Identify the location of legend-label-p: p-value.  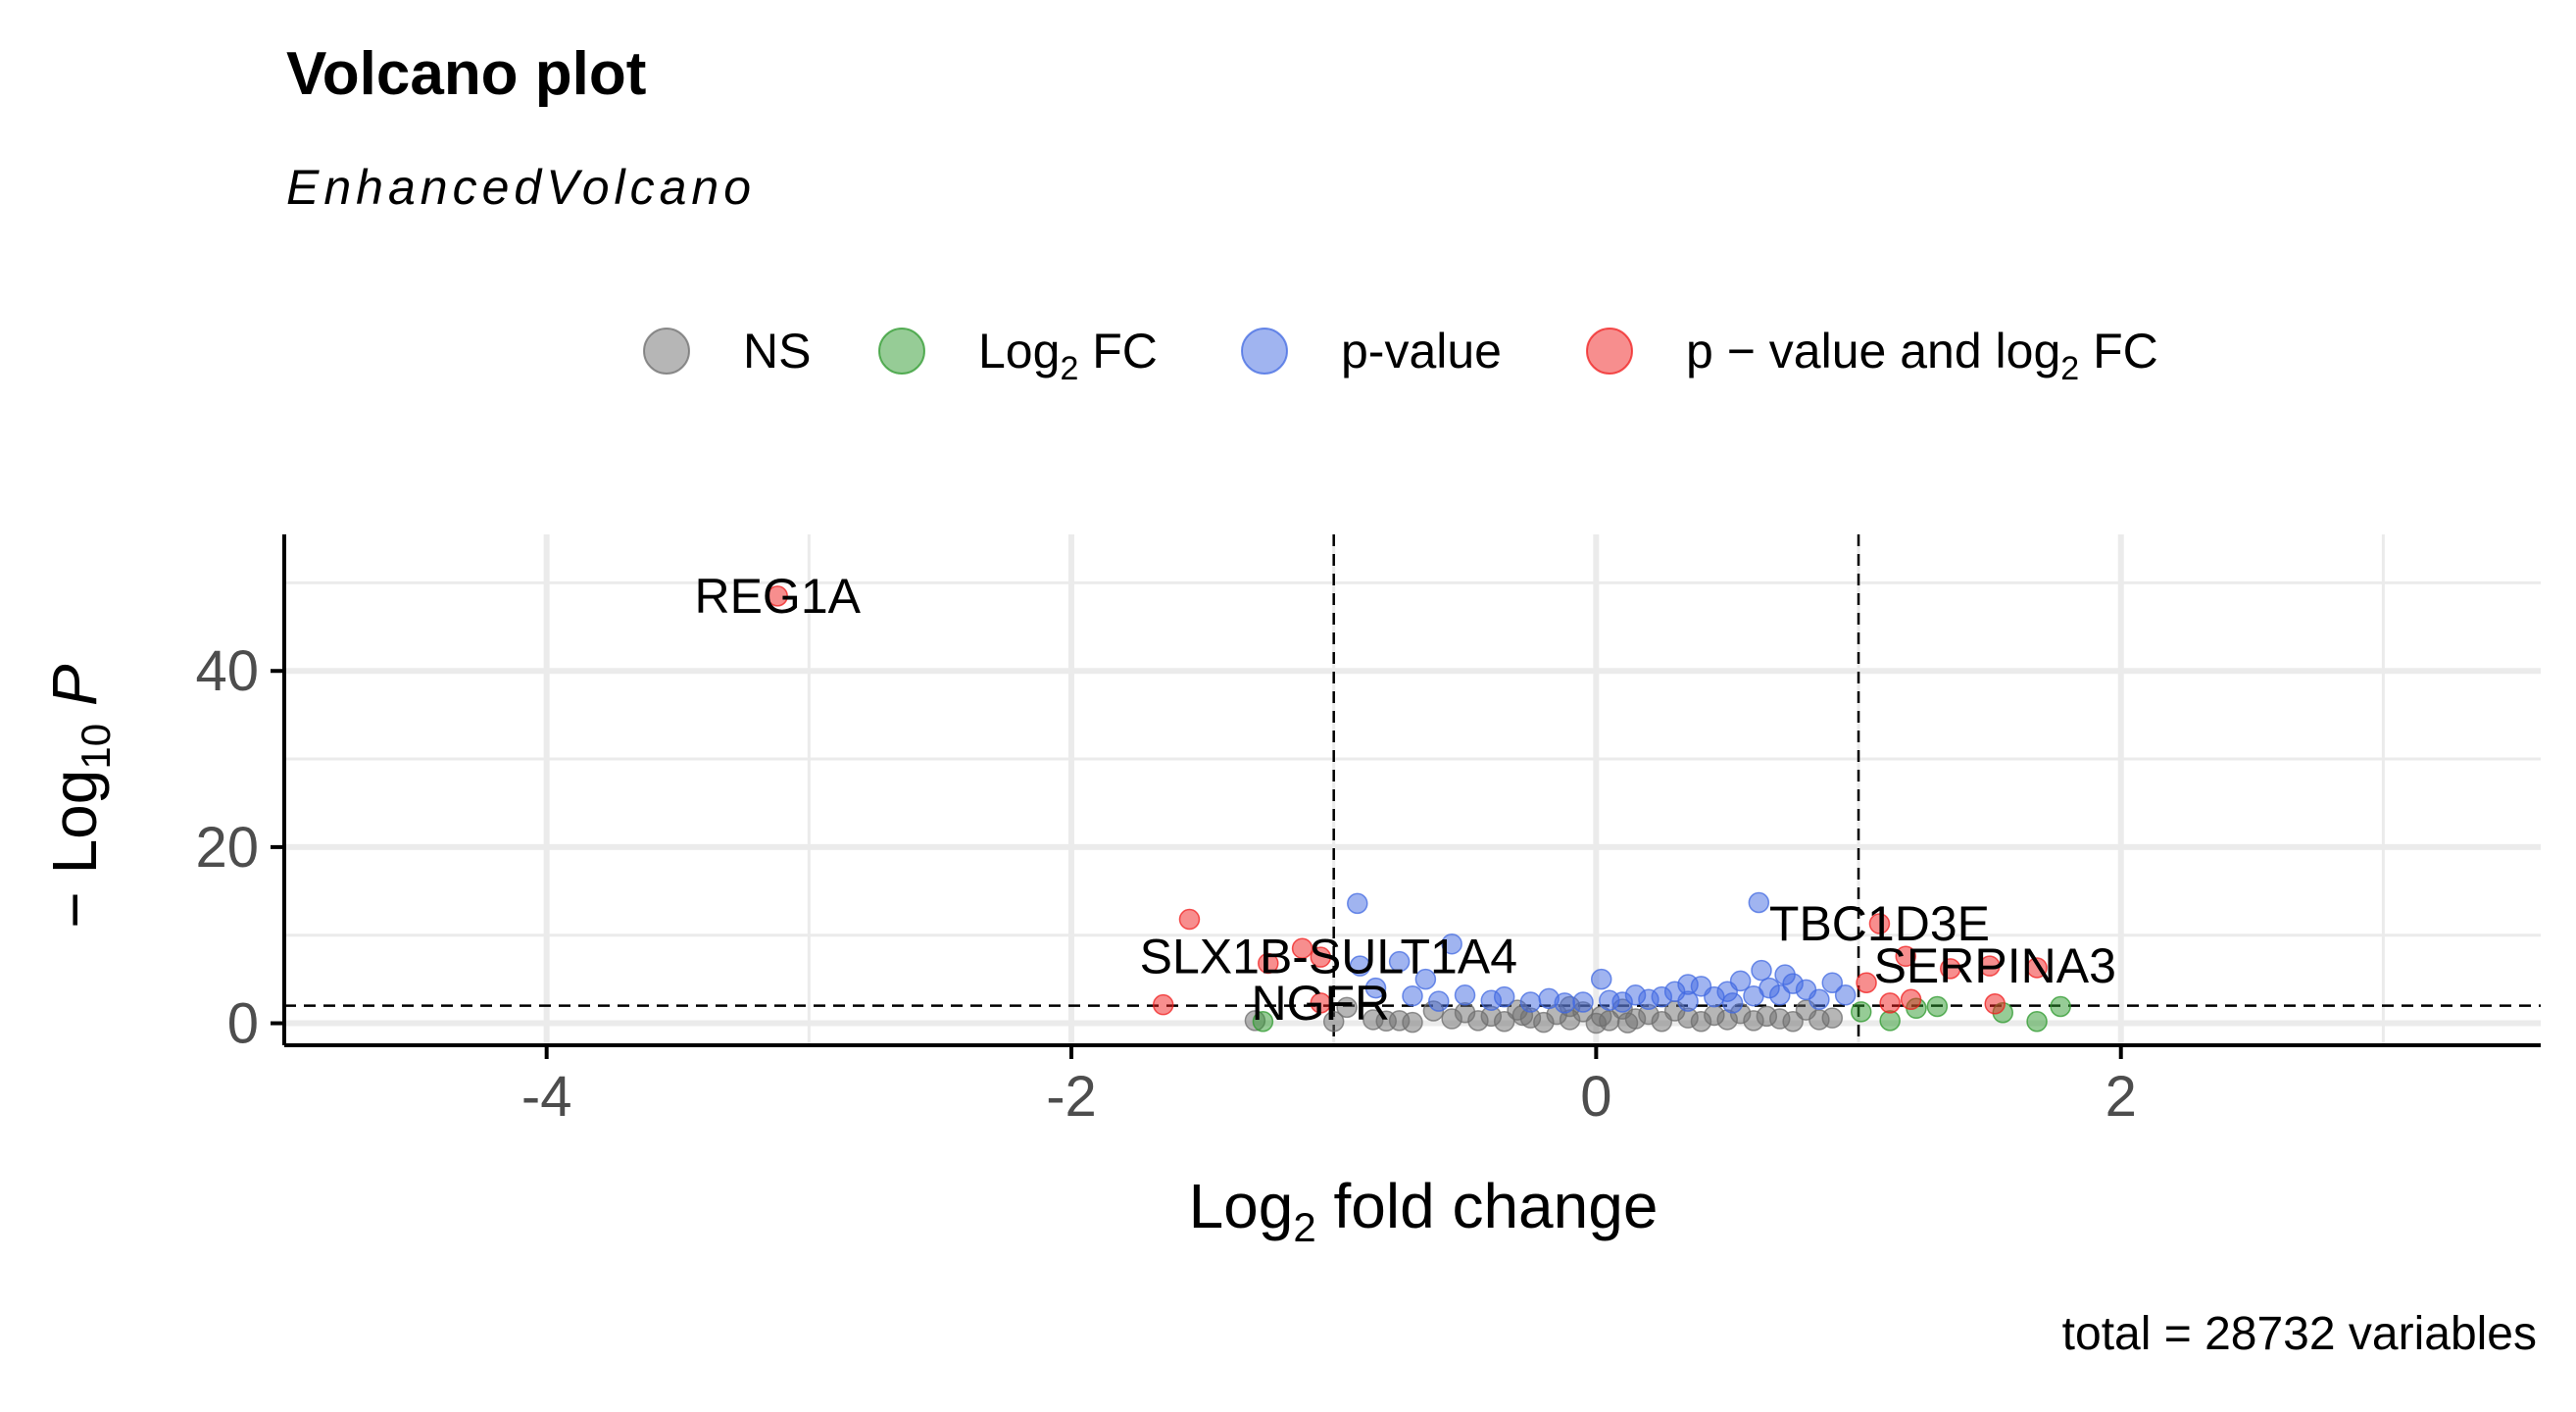
(1421, 351).